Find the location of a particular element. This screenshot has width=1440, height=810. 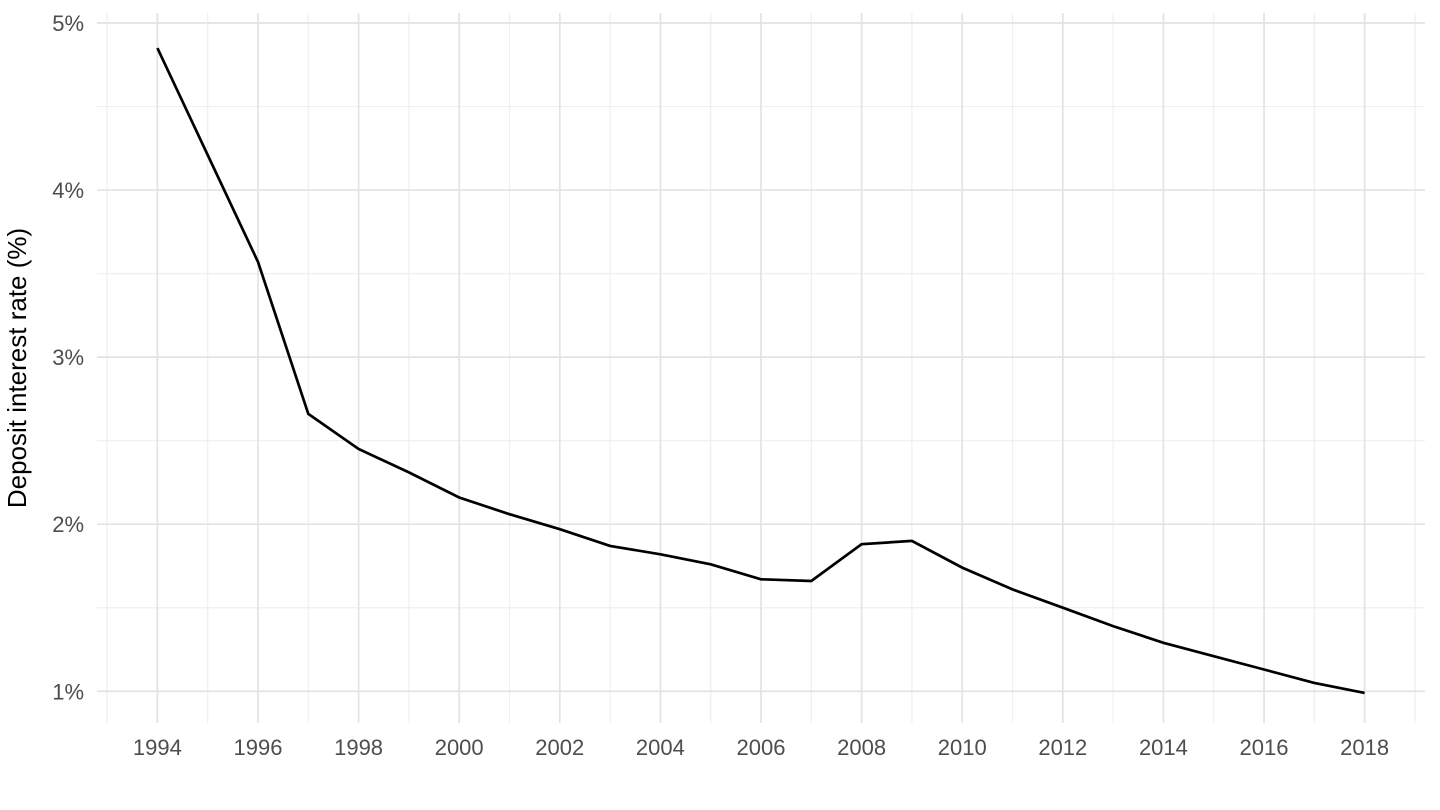

y-axis-tick-labels: 1% 2% 3% 4% 5% is located at coordinates (68, 357).